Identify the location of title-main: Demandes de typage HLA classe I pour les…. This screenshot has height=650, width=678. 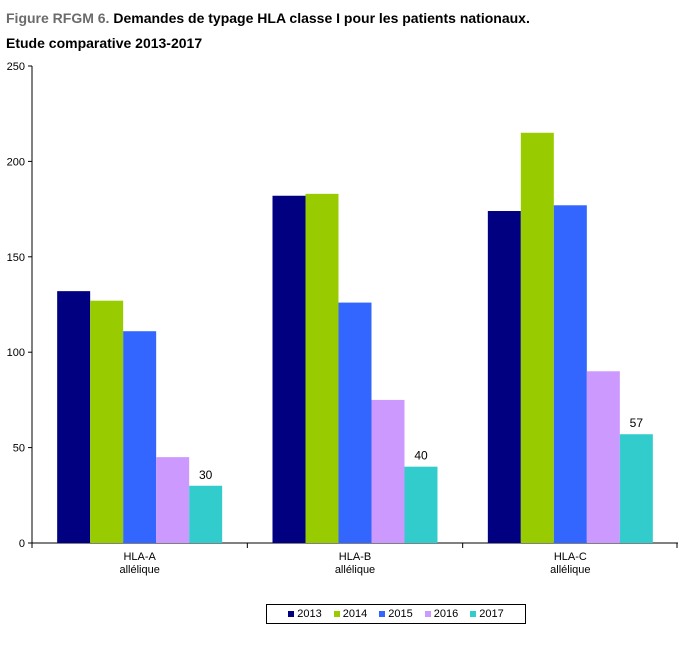
(321, 18).